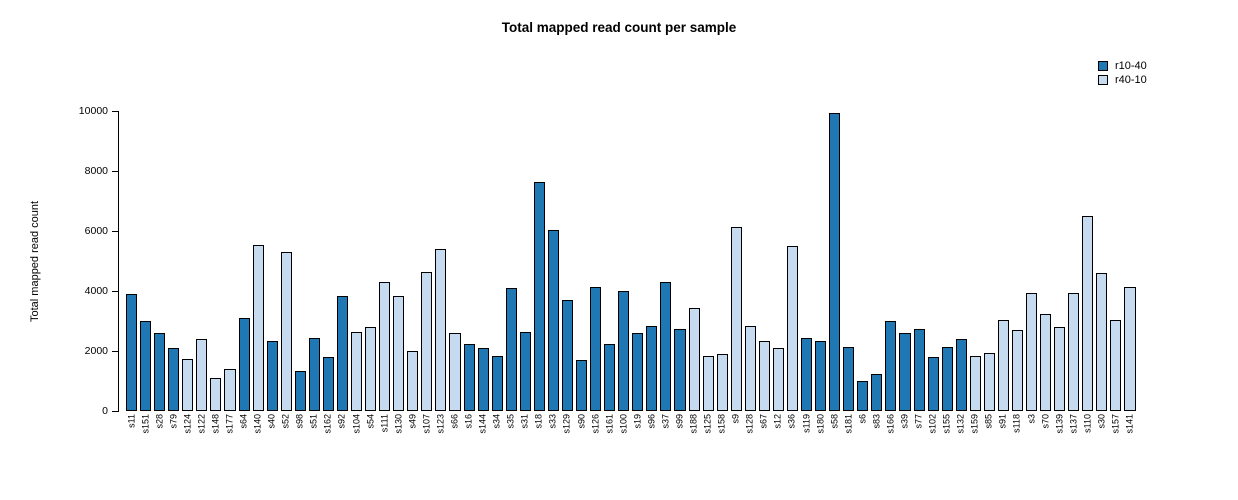  I want to click on x-tick-label-s36: s36, so click(791, 421).